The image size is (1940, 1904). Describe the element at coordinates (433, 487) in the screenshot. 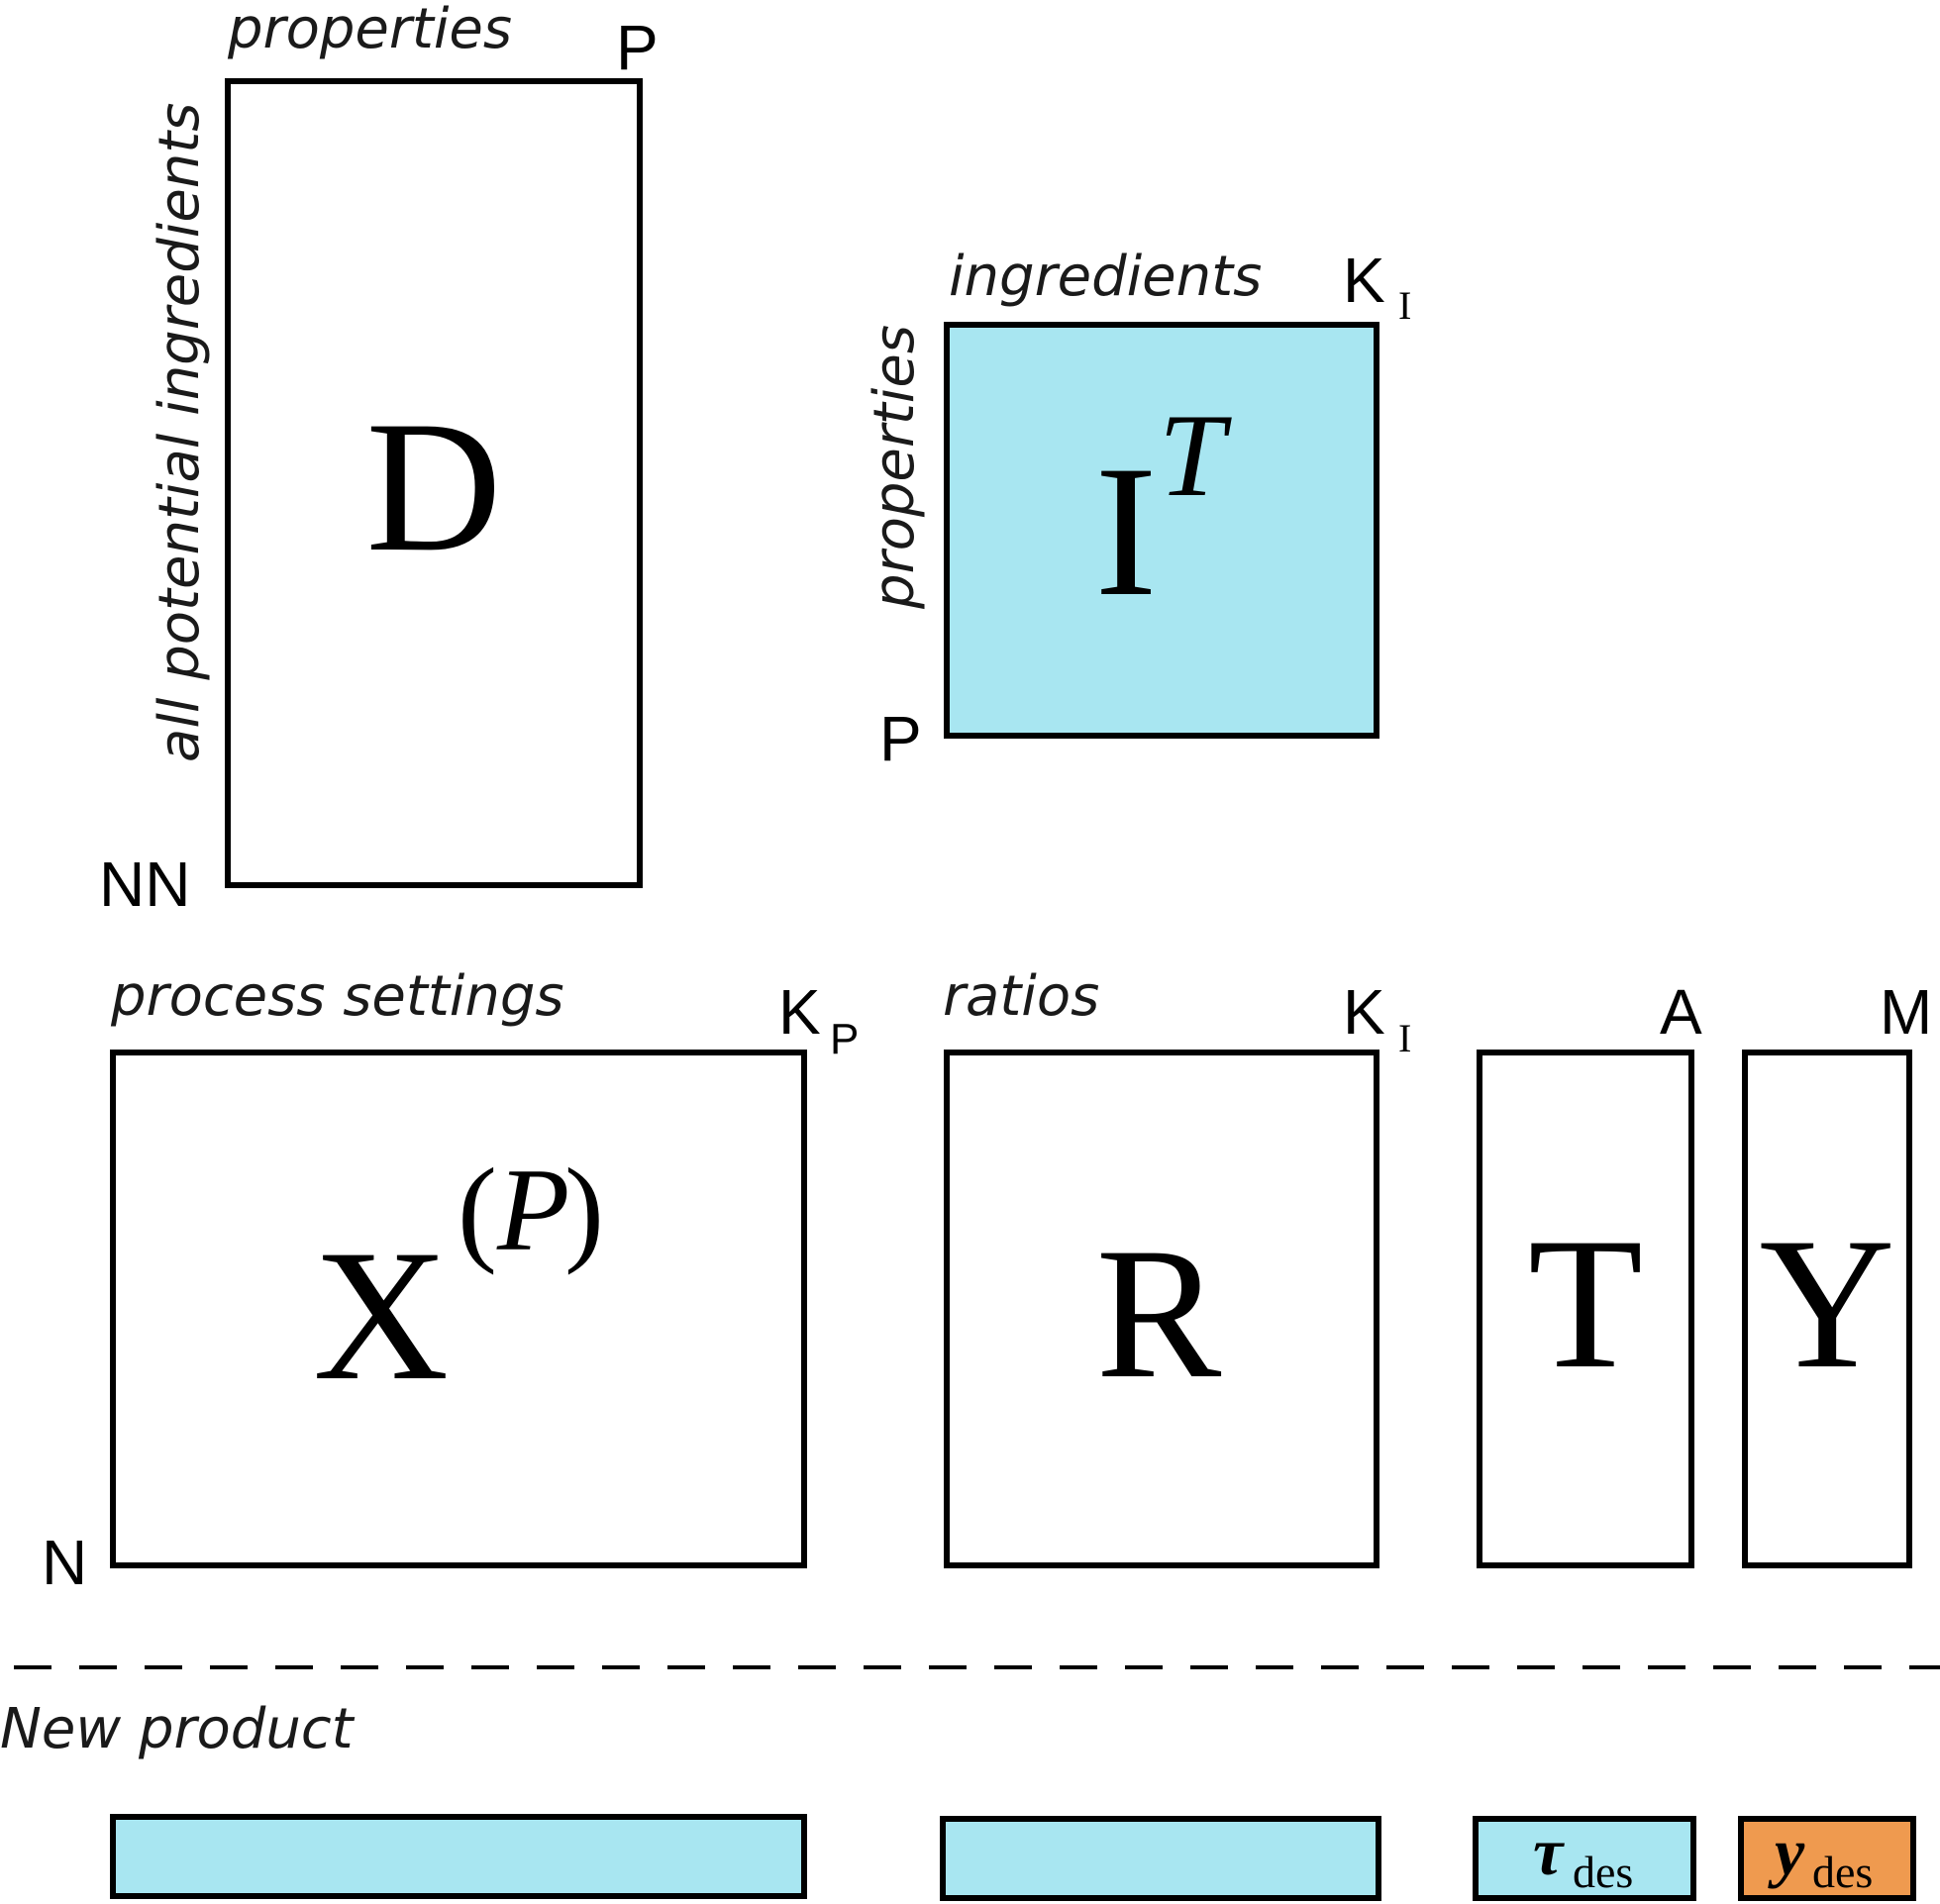

I see `matrix-d-symbol: D` at that location.